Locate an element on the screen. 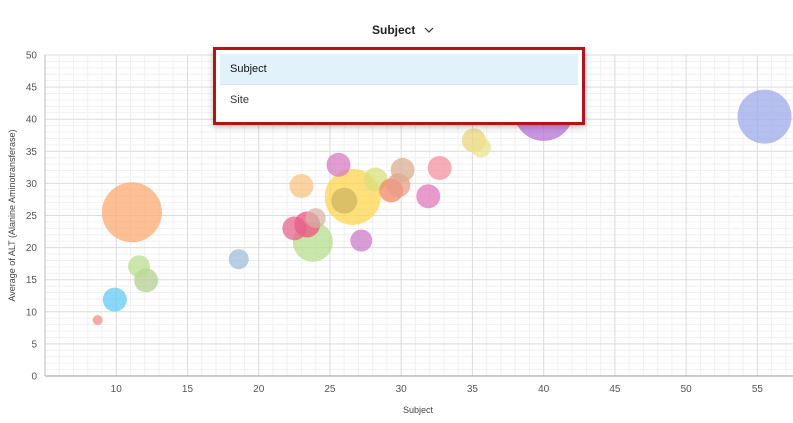 Image resolution: width=793 pixels, height=423 pixels. x-axis-title: Subject is located at coordinates (418, 410).